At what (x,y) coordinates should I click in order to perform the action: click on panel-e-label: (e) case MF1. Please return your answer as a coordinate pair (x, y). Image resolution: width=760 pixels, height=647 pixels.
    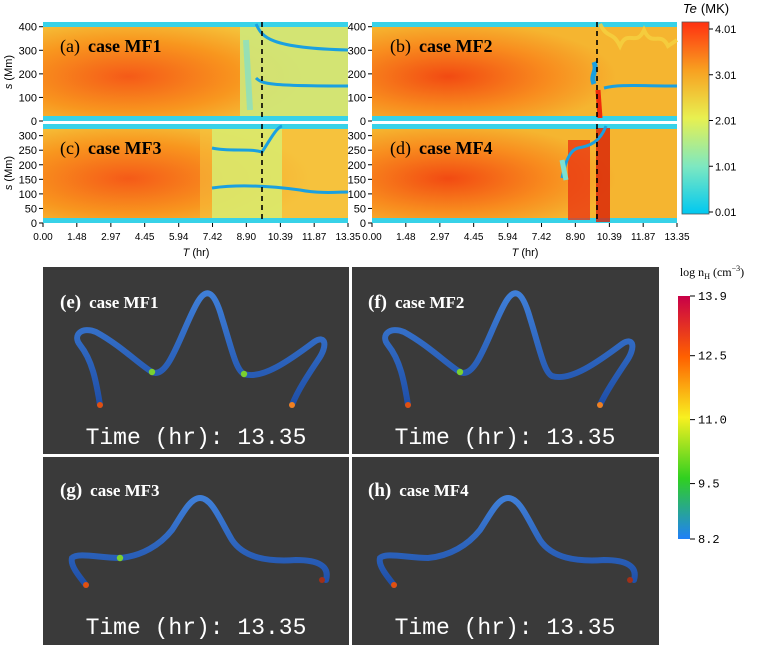
    Looking at the image, I should click on (109, 302).